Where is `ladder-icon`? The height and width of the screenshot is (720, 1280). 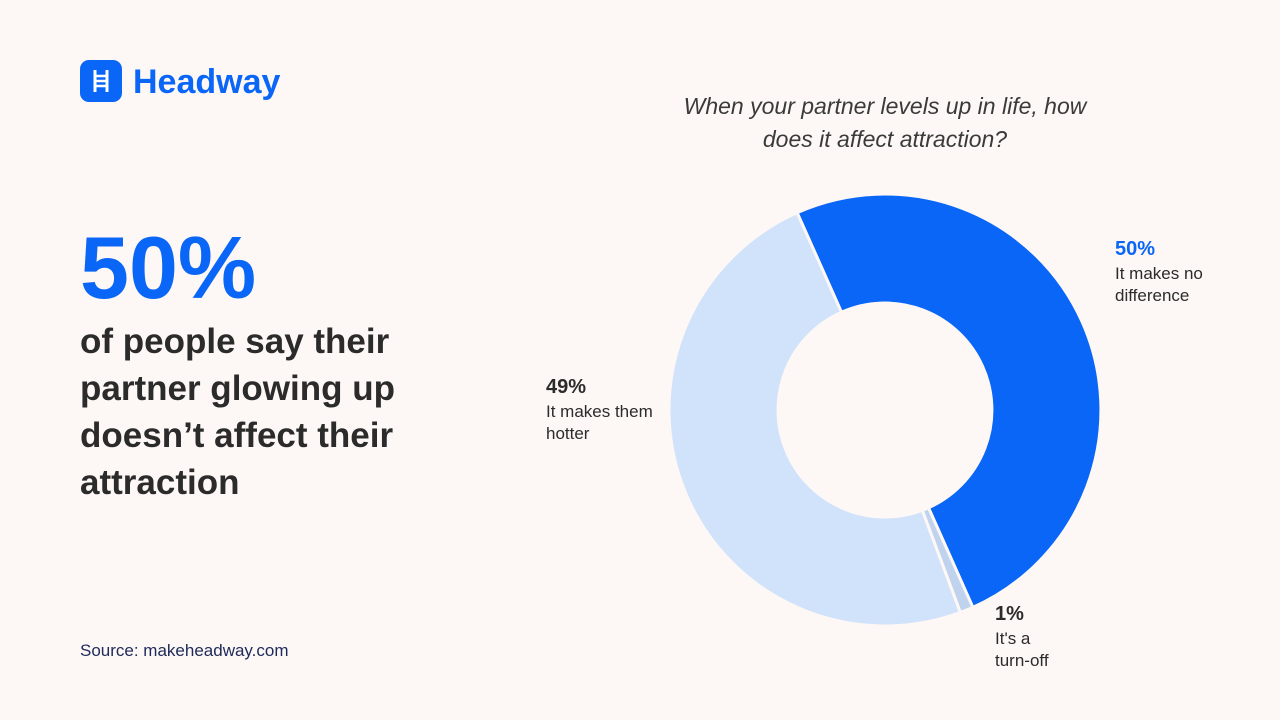 ladder-icon is located at coordinates (101, 81).